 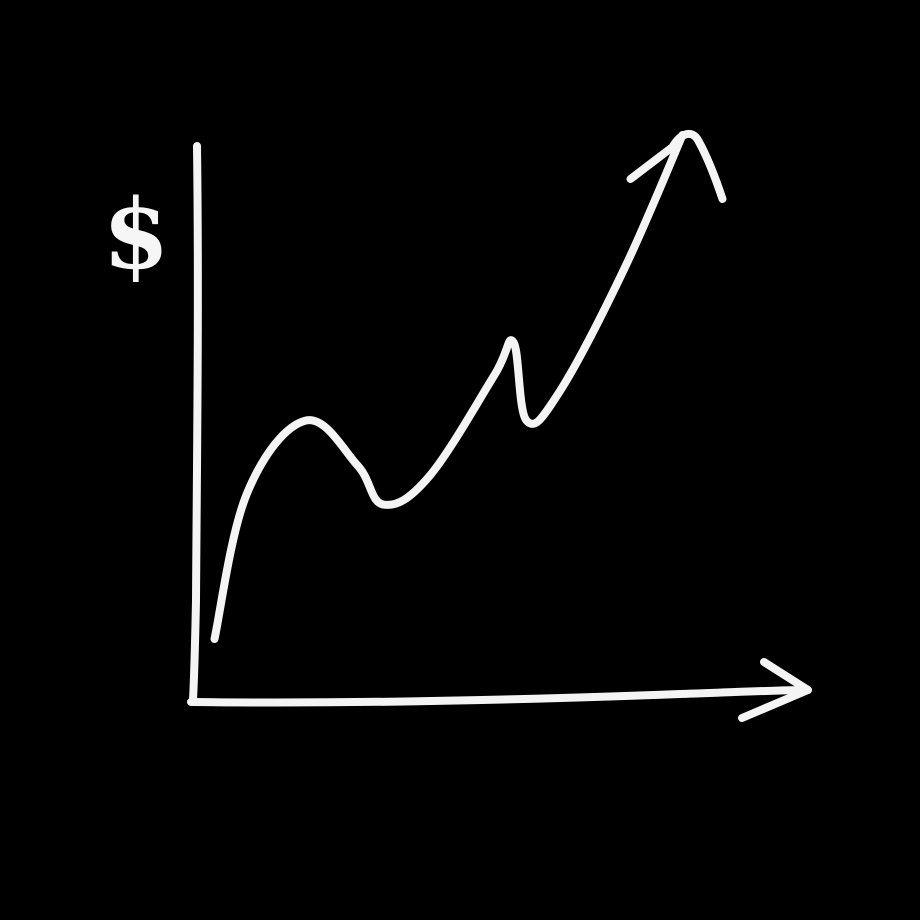 I want to click on y-axis-line, so click(x=195, y=423).